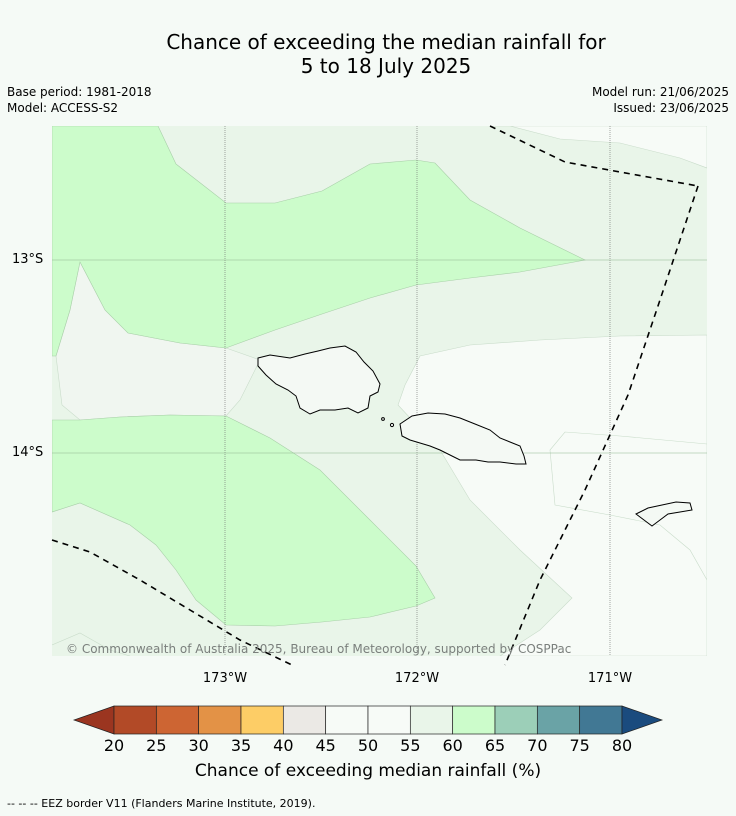 Image resolution: width=736 pixels, height=816 pixels. Describe the element at coordinates (628, 506) in the screenshot. I see `region-50-55-se-lobe` at that location.